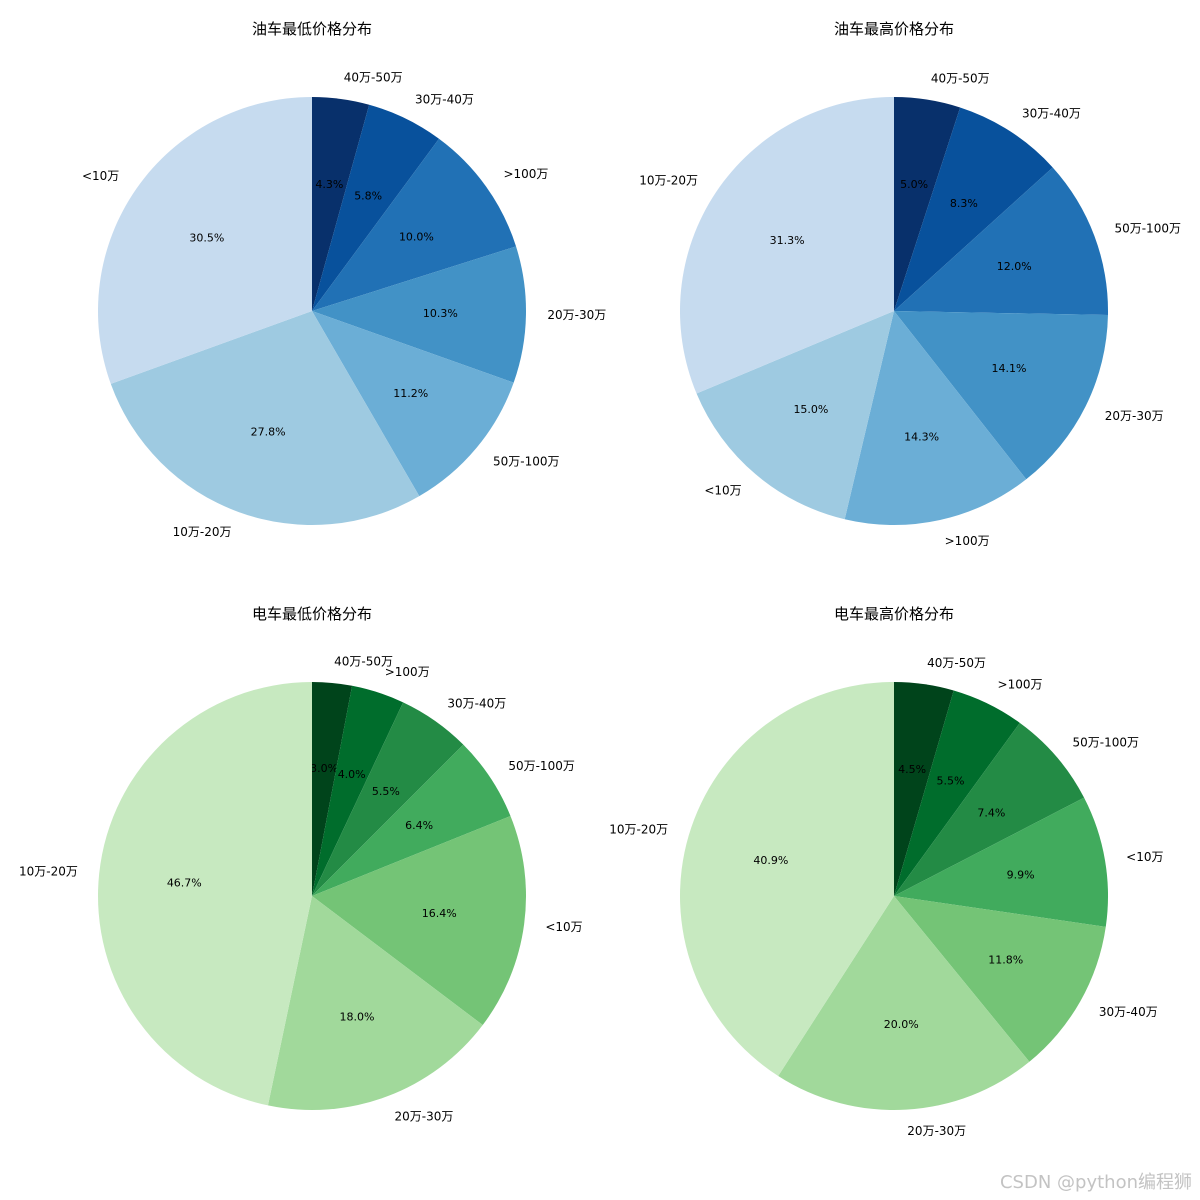  What do you see at coordinates (416, 236) in the screenshot?
I see `slice-percent-label: 10.0%` at bounding box center [416, 236].